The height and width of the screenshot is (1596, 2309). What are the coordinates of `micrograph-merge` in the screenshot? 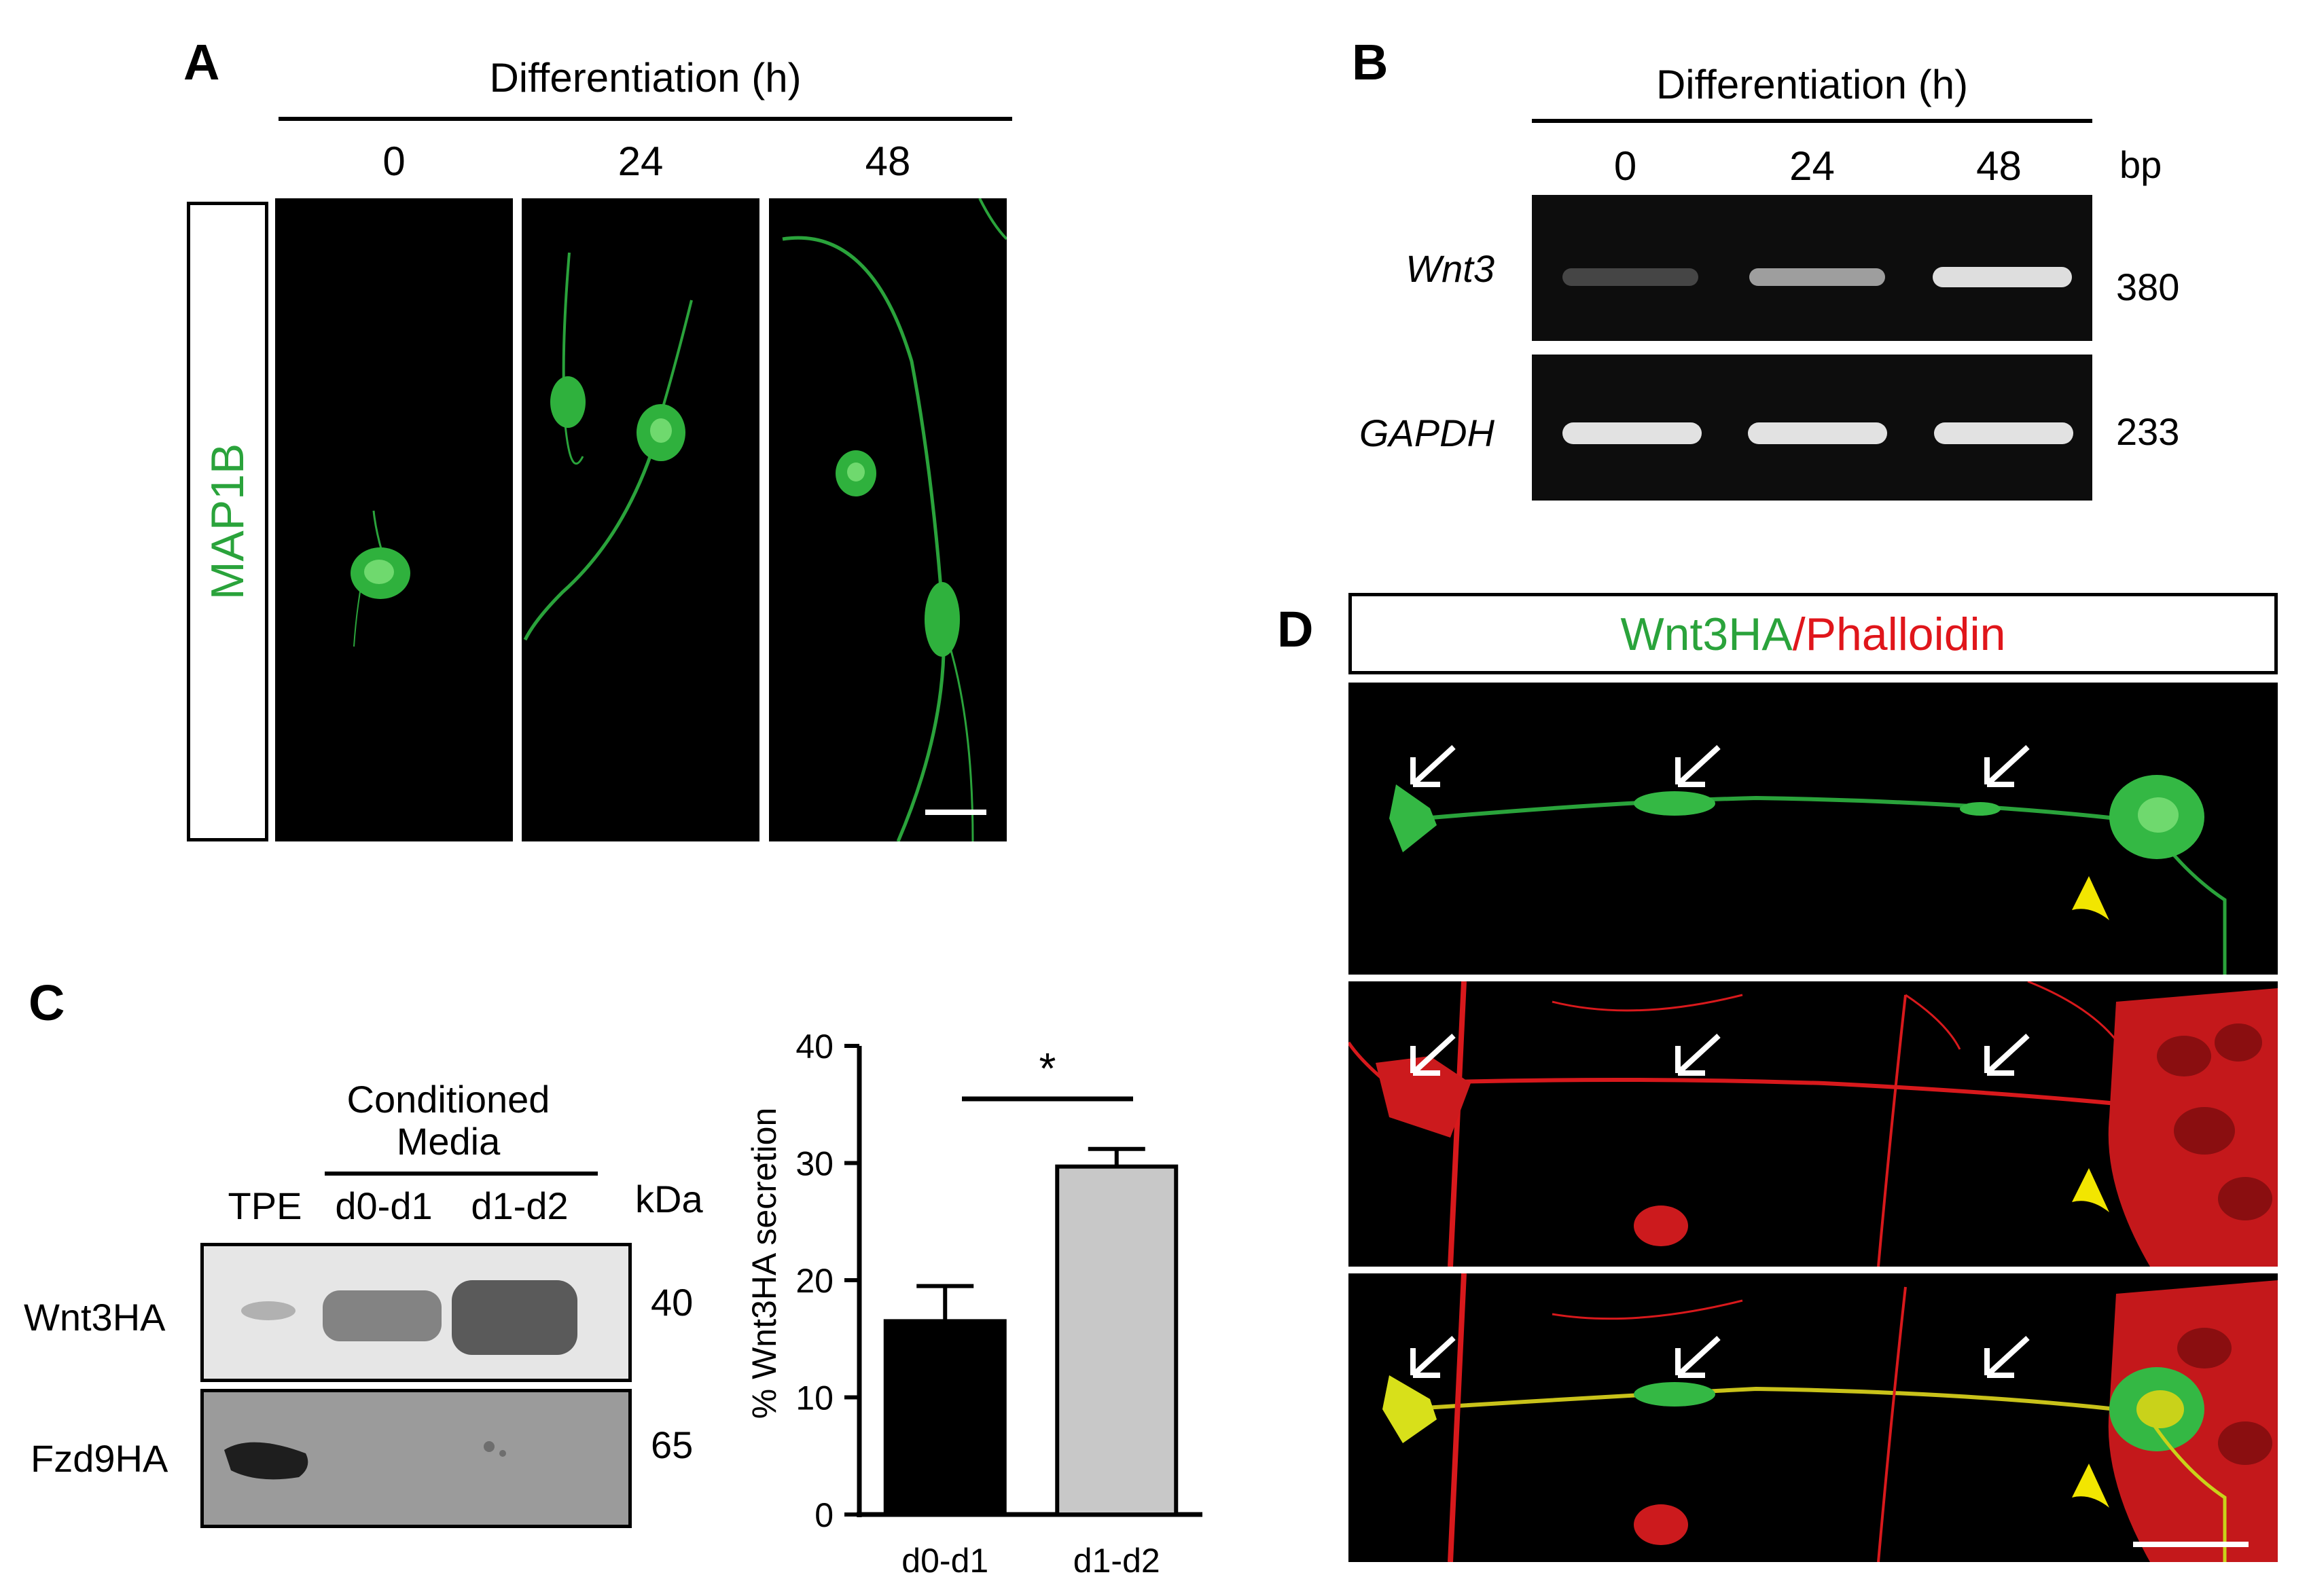 It's located at (1813, 1417).